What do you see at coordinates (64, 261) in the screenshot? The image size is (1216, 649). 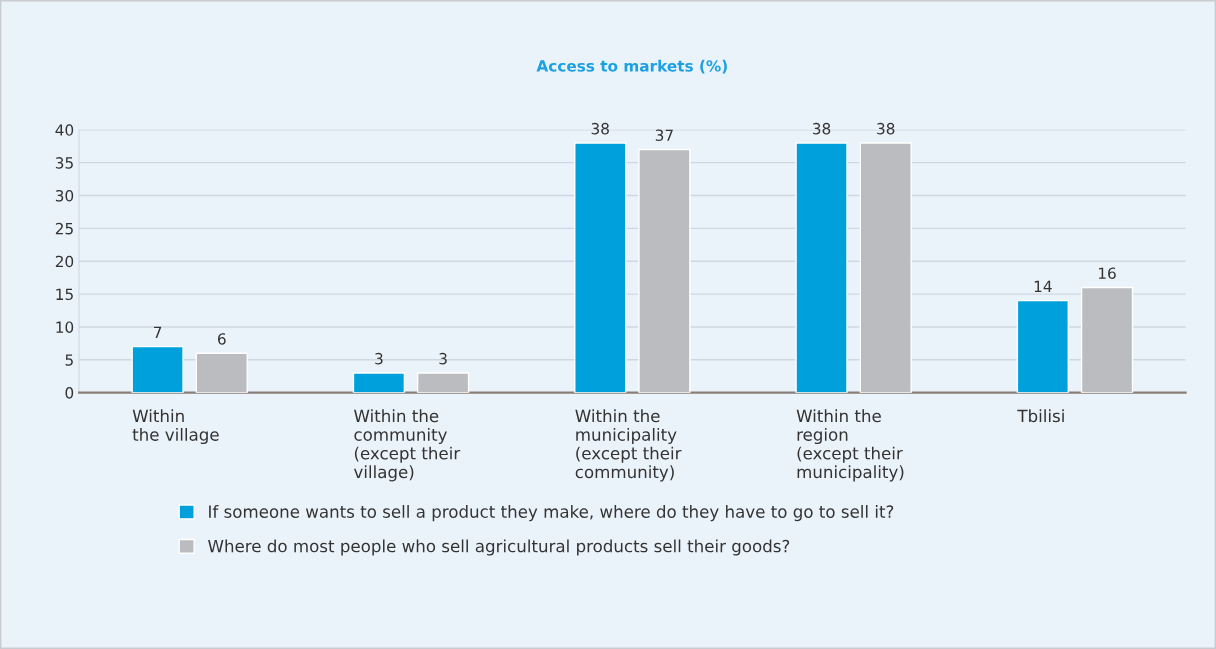 I see `y-tick-label: 20` at bounding box center [64, 261].